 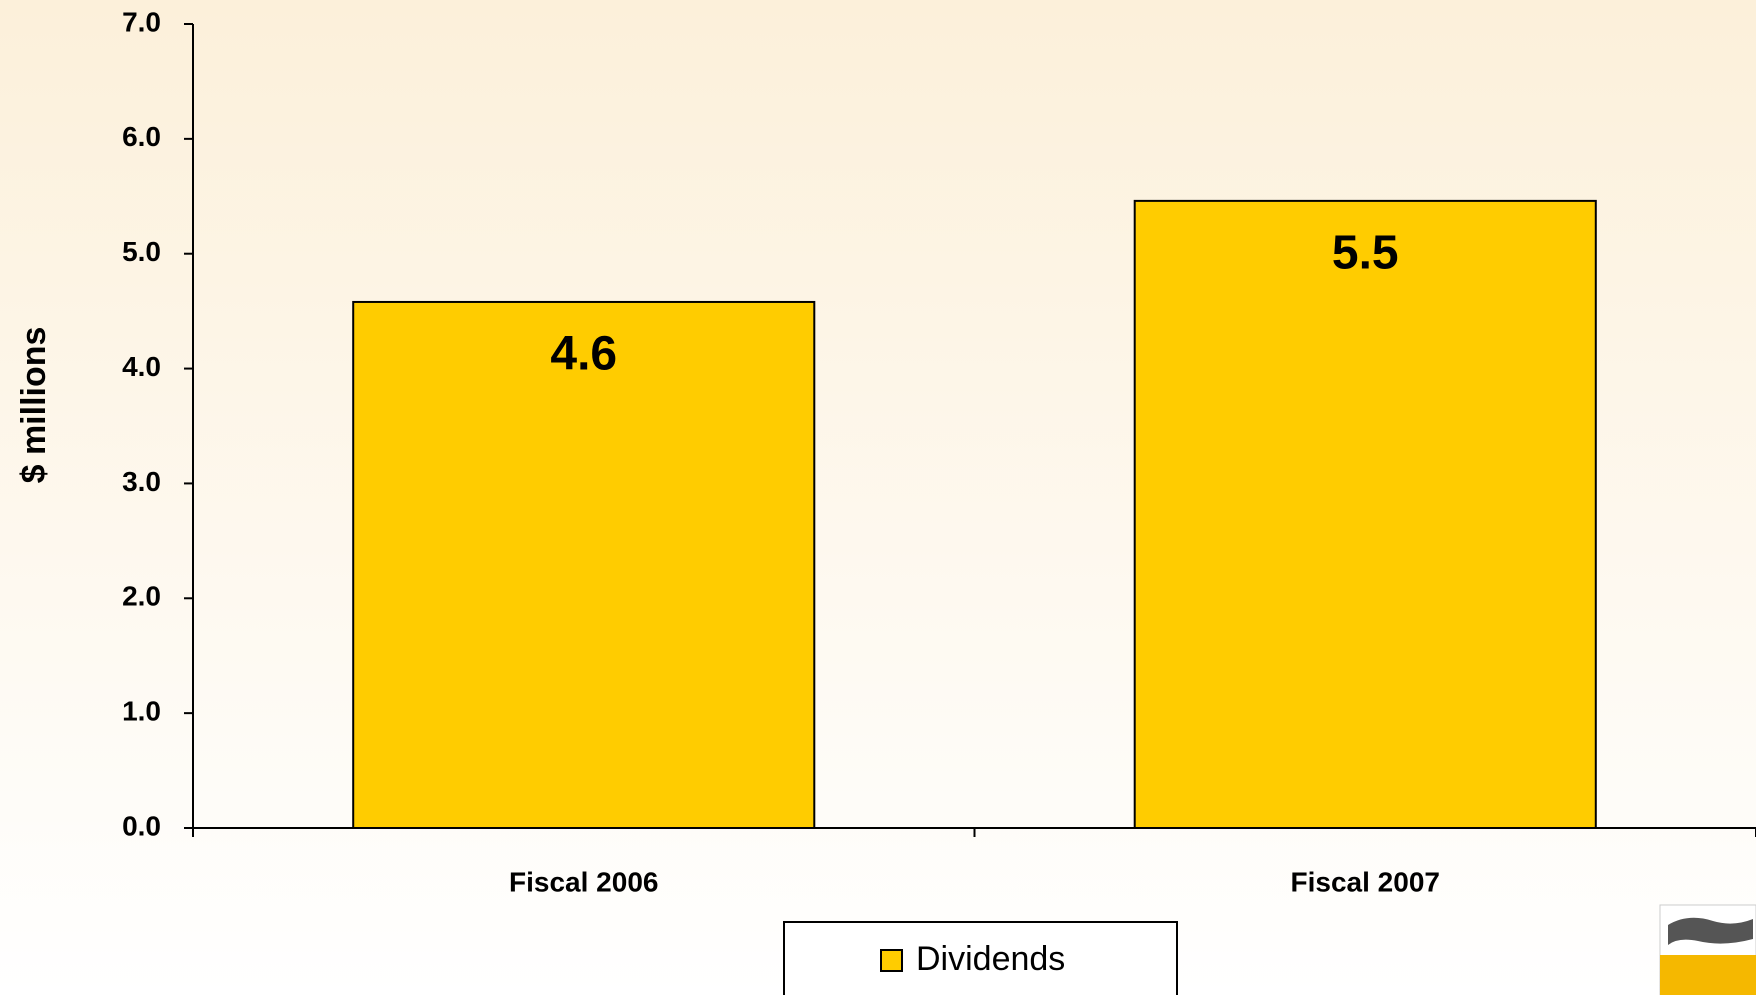 I want to click on y-tick-label: 2.0, so click(x=141, y=596).